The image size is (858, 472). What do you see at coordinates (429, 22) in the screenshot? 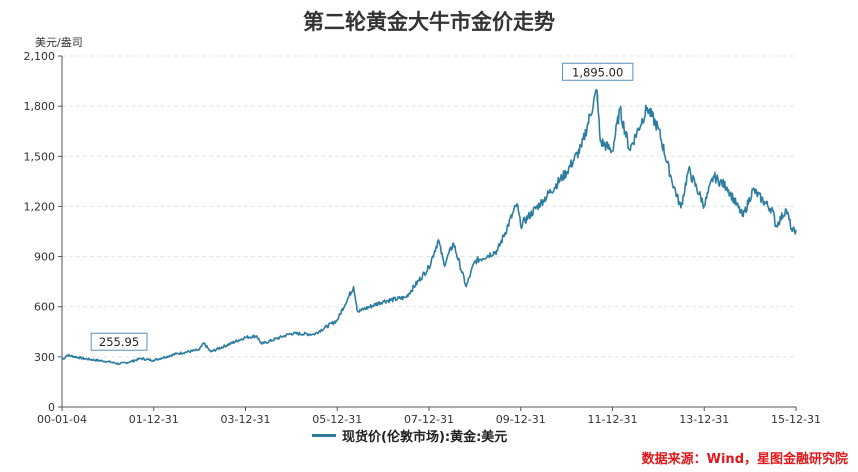
I see `chart-title: 第二轮黄金大牛市金价走势` at bounding box center [429, 22].